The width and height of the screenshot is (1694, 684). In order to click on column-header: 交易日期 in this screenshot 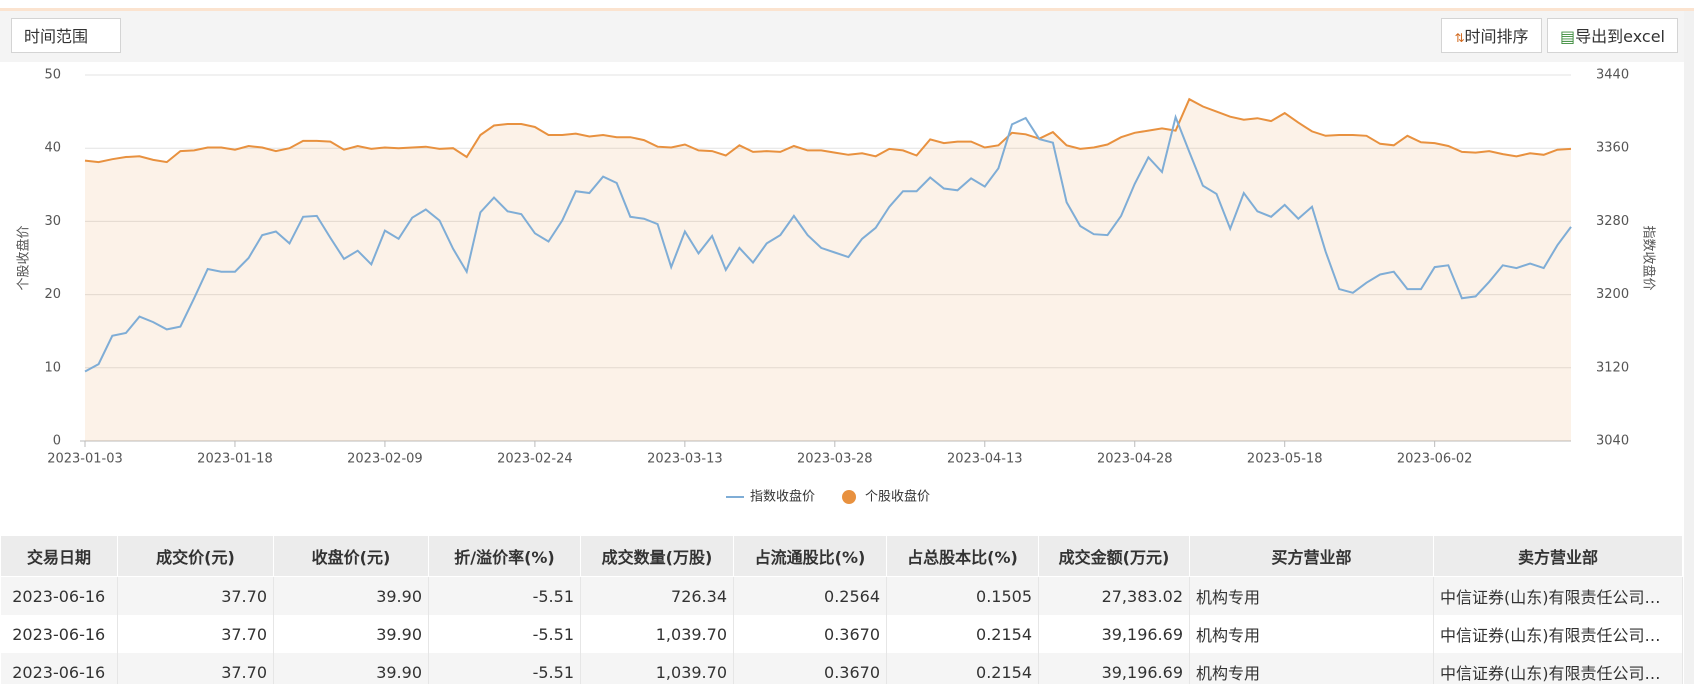, I will do `click(59, 556)`.